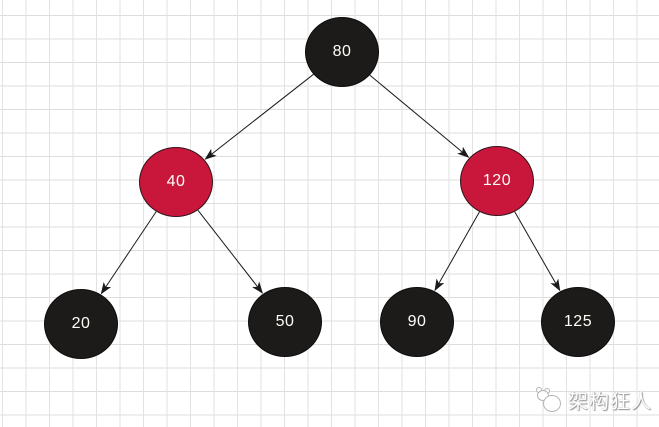 Image resolution: width=659 pixels, height=427 pixels. I want to click on tree-node-20: 20, so click(81, 324).